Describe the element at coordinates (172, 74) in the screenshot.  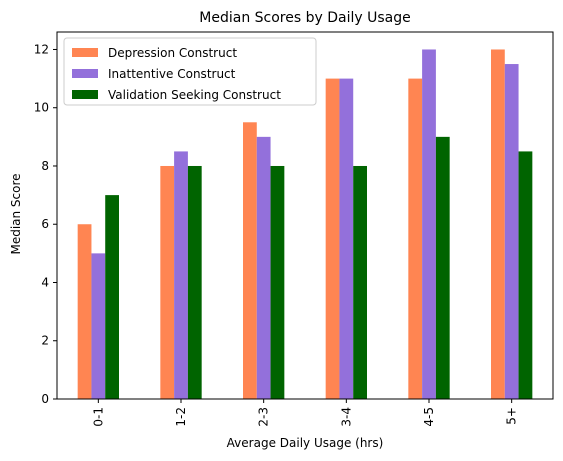
I see `legend-label-2: Inattentive Construct` at that location.